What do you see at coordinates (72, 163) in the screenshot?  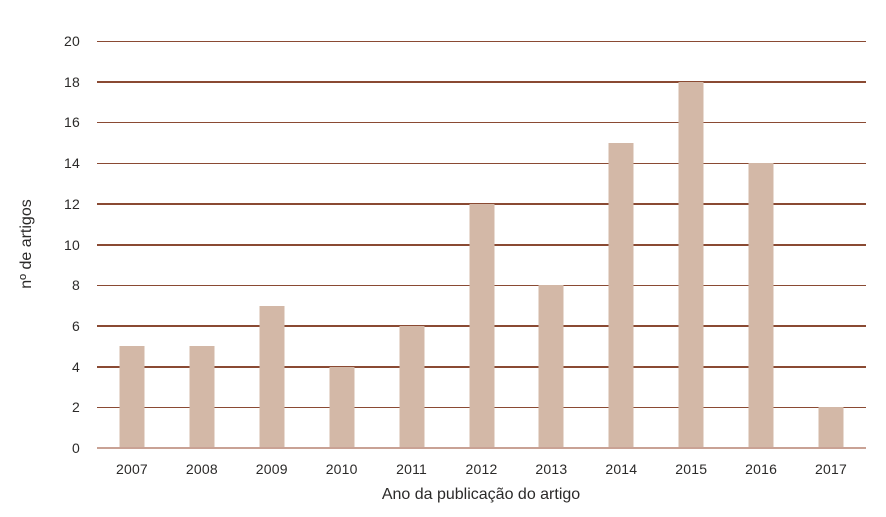 I see `y-tick-label-14: 14` at bounding box center [72, 163].